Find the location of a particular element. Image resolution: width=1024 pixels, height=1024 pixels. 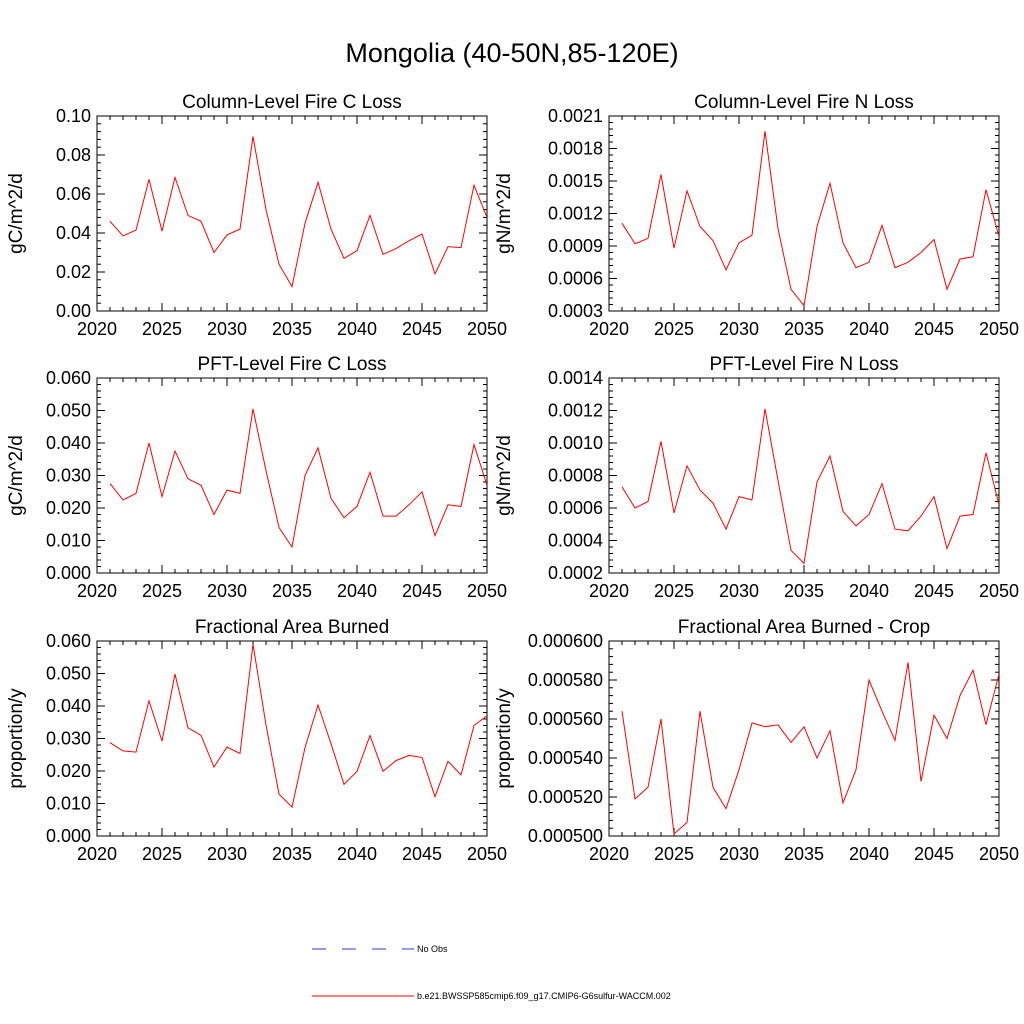

y-tick-label: 0.000600 is located at coordinates (565, 641).